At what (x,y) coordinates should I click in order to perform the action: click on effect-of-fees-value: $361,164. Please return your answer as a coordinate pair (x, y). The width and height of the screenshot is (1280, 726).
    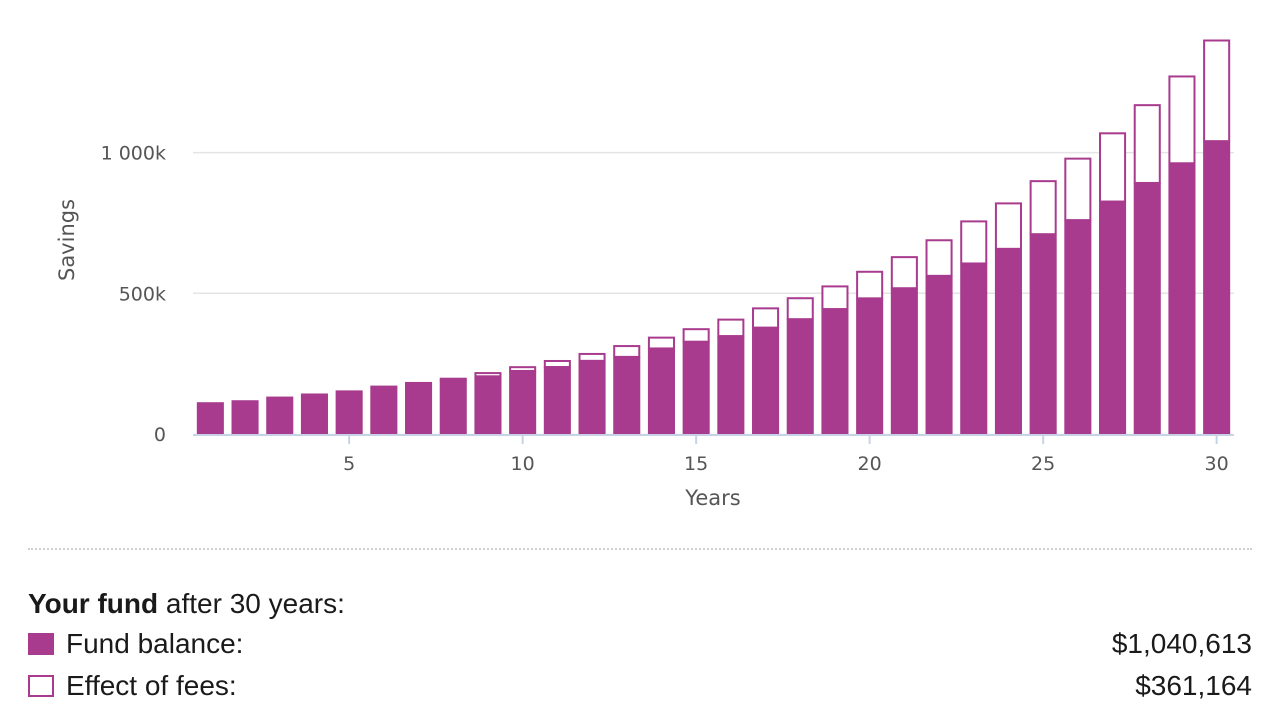
    Looking at the image, I should click on (1193, 685).